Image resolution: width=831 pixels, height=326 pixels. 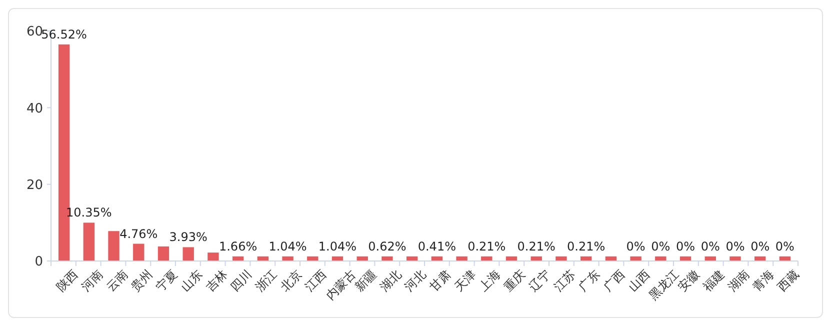 I want to click on annotation: 0.62%, so click(x=387, y=246).